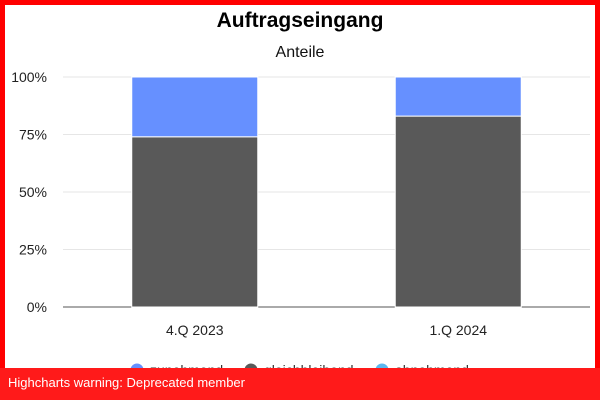  What do you see at coordinates (33, 192) in the screenshot?
I see `y-tick-label: 50%` at bounding box center [33, 192].